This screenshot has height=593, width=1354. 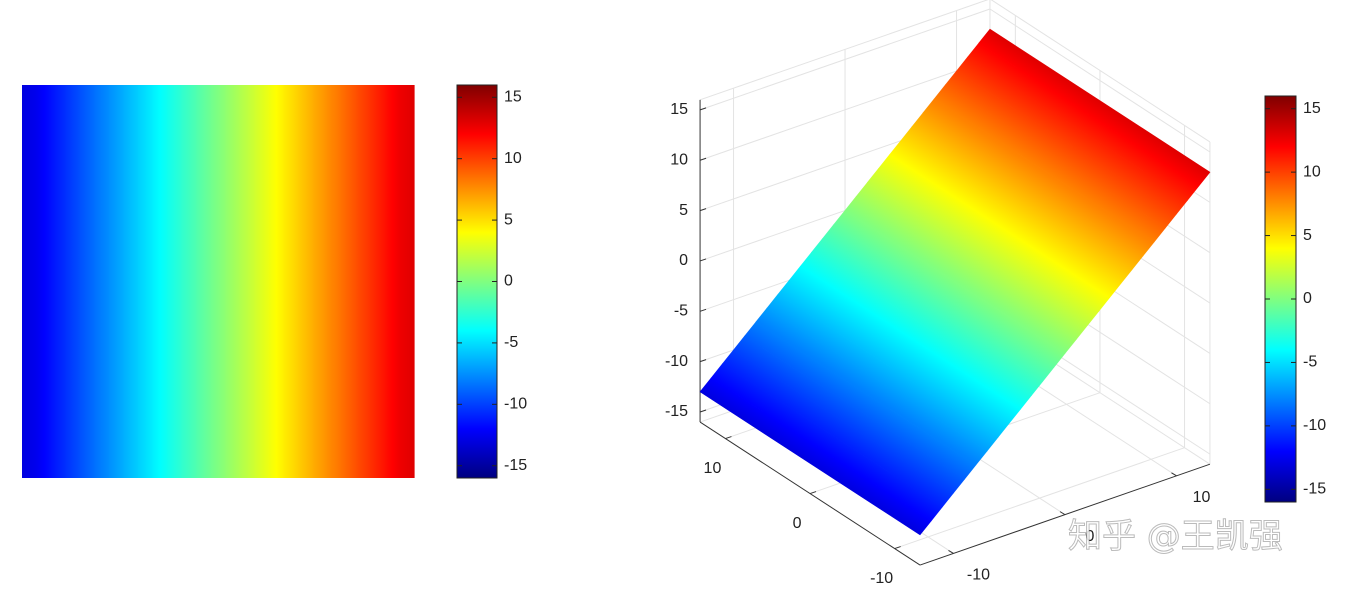 What do you see at coordinates (681, 311) in the screenshot?
I see `z-tick-label: -5` at bounding box center [681, 311].